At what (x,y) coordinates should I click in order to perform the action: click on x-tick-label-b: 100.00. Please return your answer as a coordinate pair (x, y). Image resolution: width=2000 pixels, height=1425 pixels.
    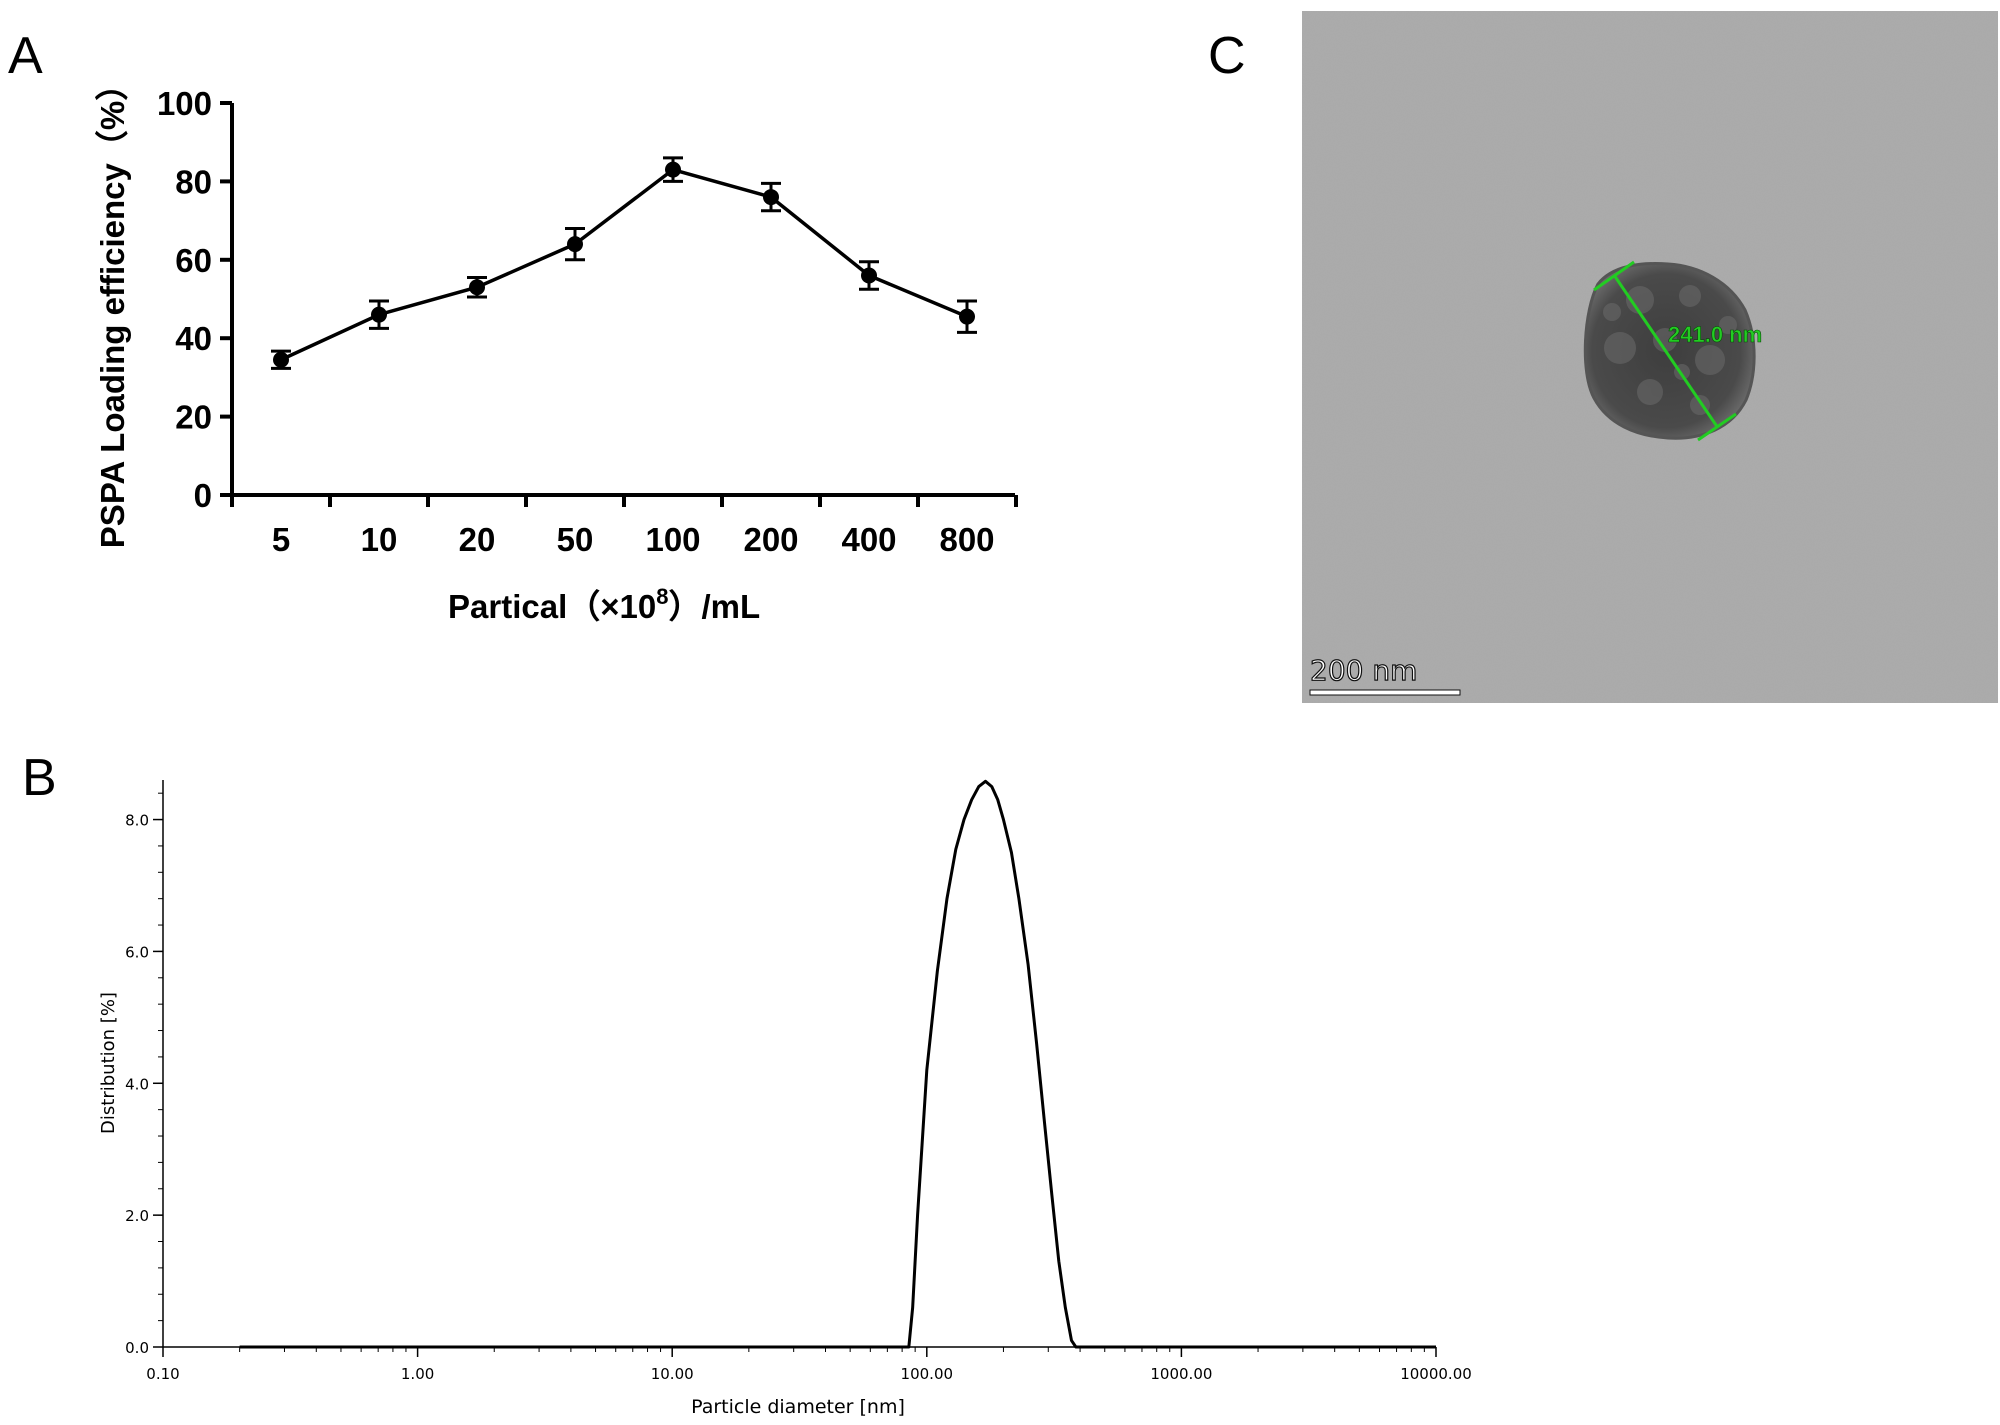
    Looking at the image, I should click on (927, 1374).